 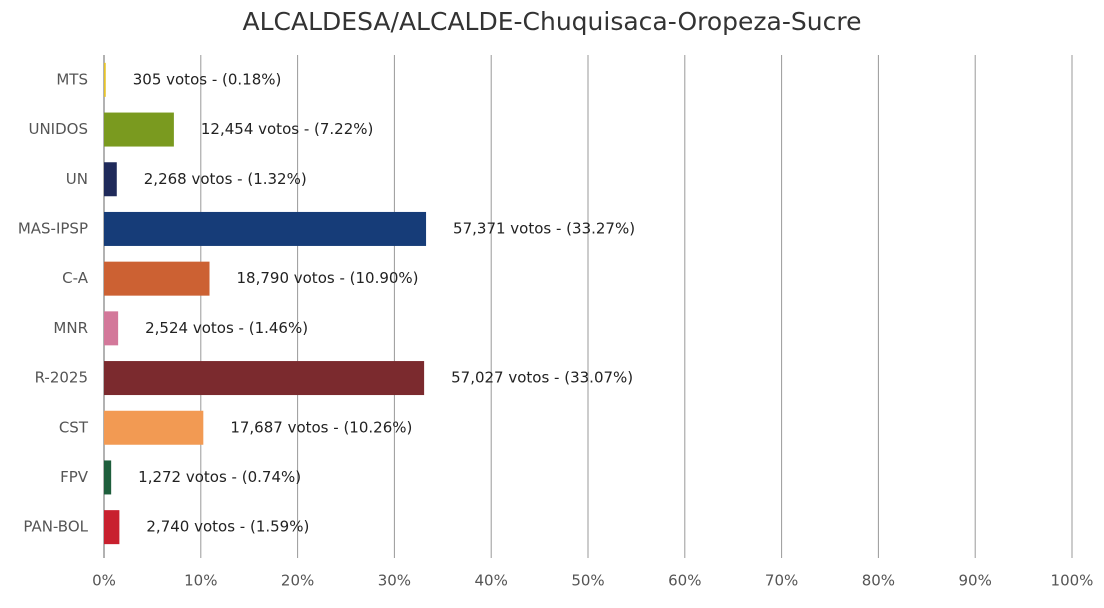 What do you see at coordinates (878, 581) in the screenshot?
I see `x-tick-label: 80%` at bounding box center [878, 581].